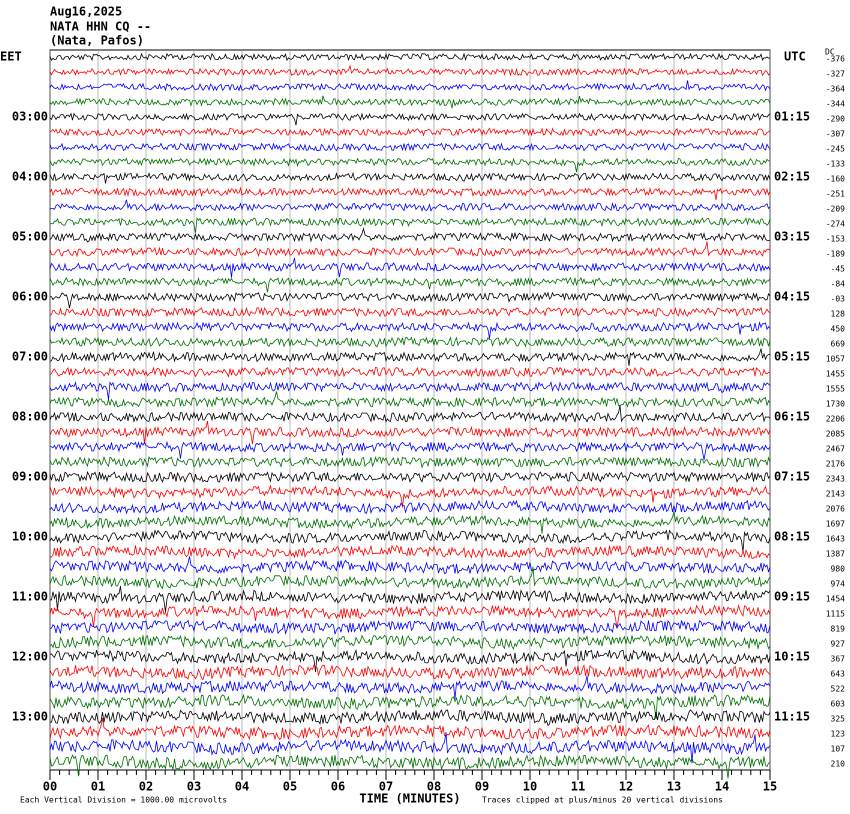 The height and width of the screenshot is (814, 850). Describe the element at coordinates (830, 52) in the screenshot. I see `offset-title: DC` at that location.